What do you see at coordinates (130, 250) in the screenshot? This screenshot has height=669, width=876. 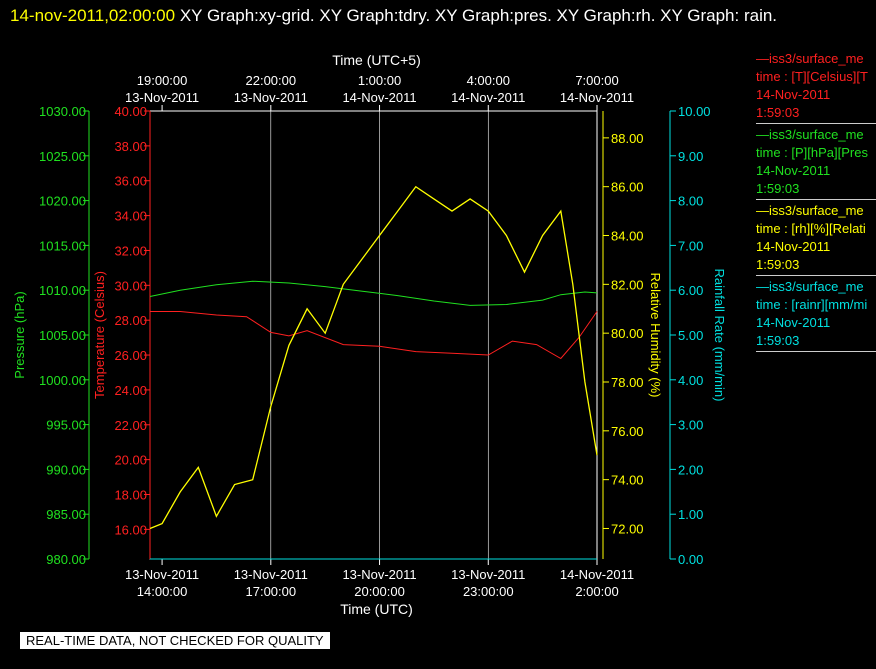 I see `y-tick-label-temperature: 32.00` at bounding box center [130, 250].